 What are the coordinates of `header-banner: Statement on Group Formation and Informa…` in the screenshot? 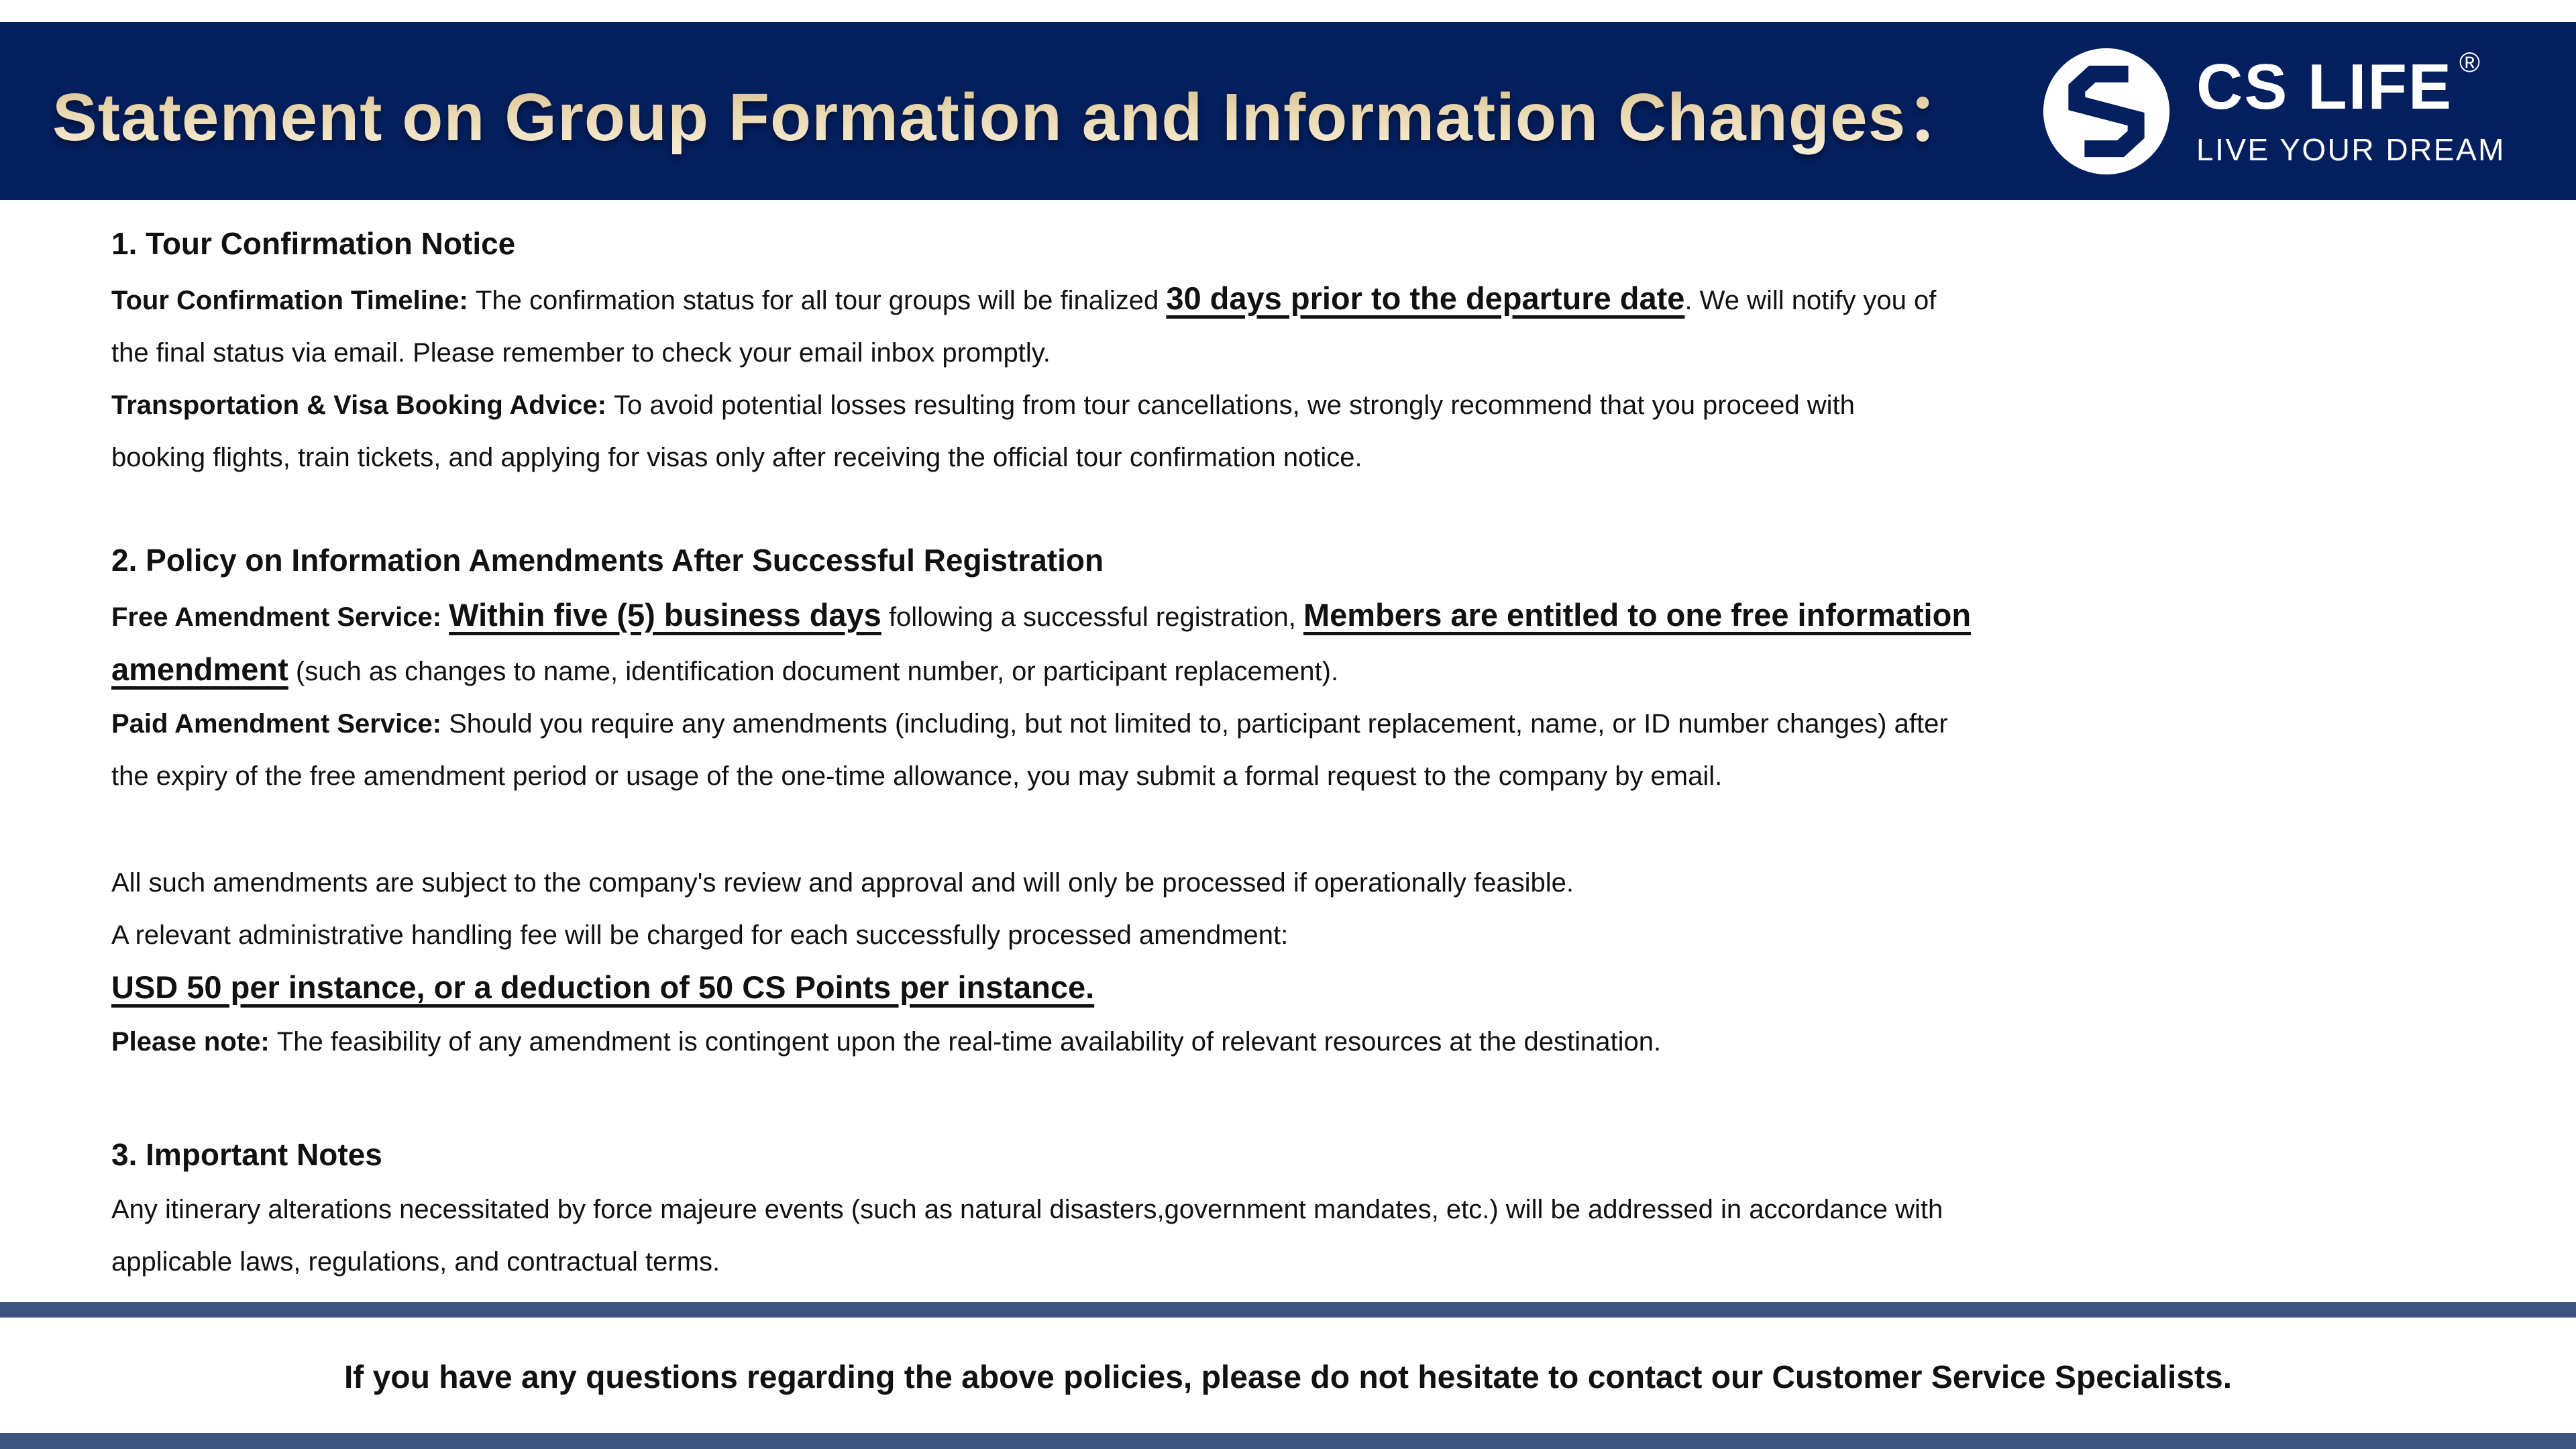 It's located at (1288, 111).